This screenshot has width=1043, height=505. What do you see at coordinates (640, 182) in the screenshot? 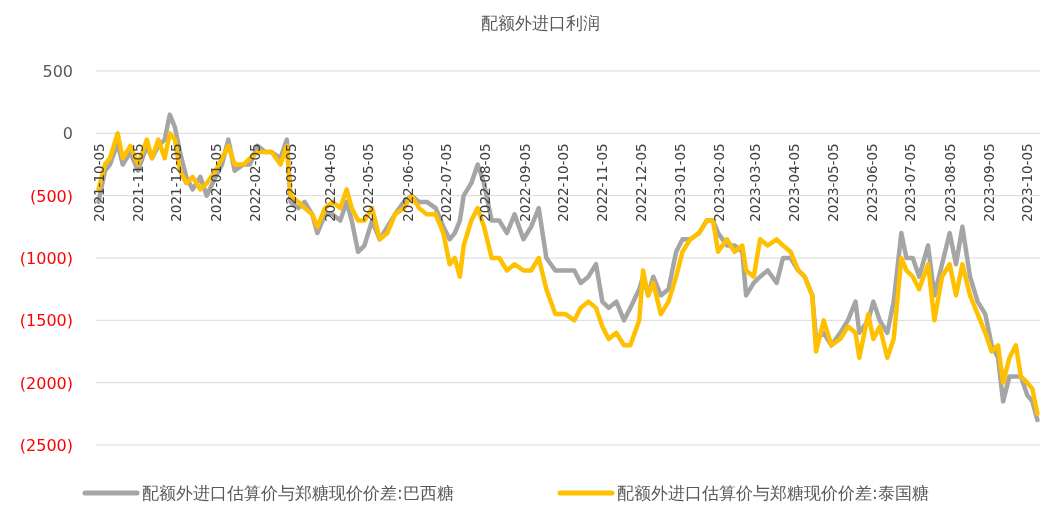
I see `x-tick-label: 2022-12-05` at bounding box center [640, 182].